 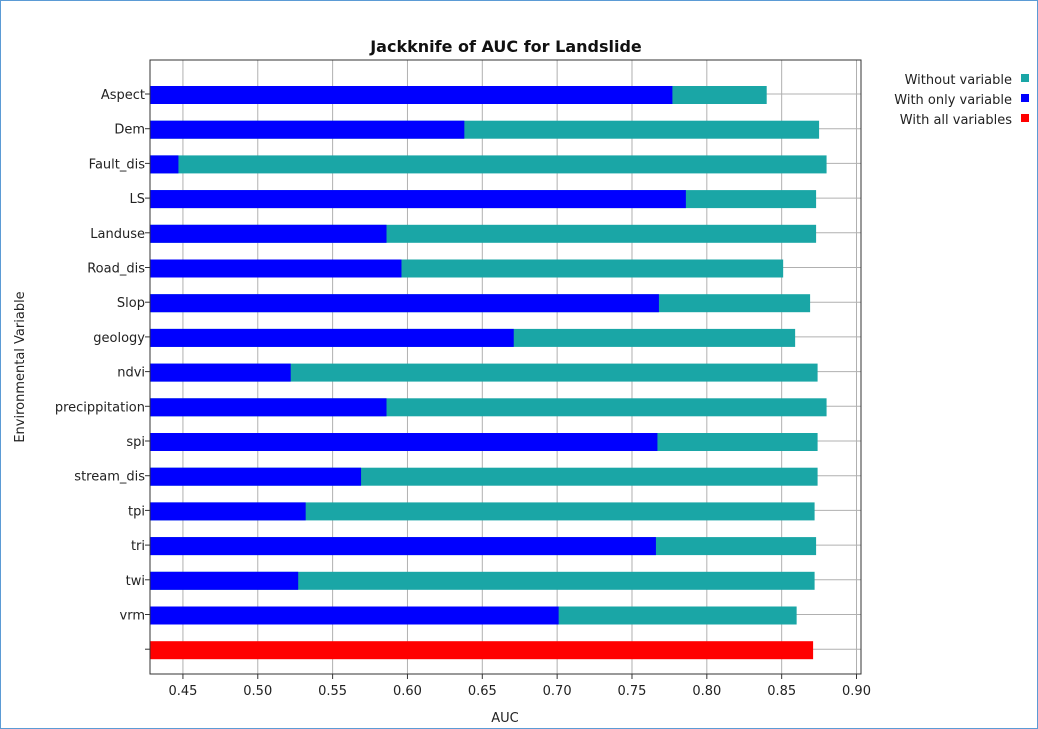 I want to click on y-tick-label: tri, so click(x=138, y=546).